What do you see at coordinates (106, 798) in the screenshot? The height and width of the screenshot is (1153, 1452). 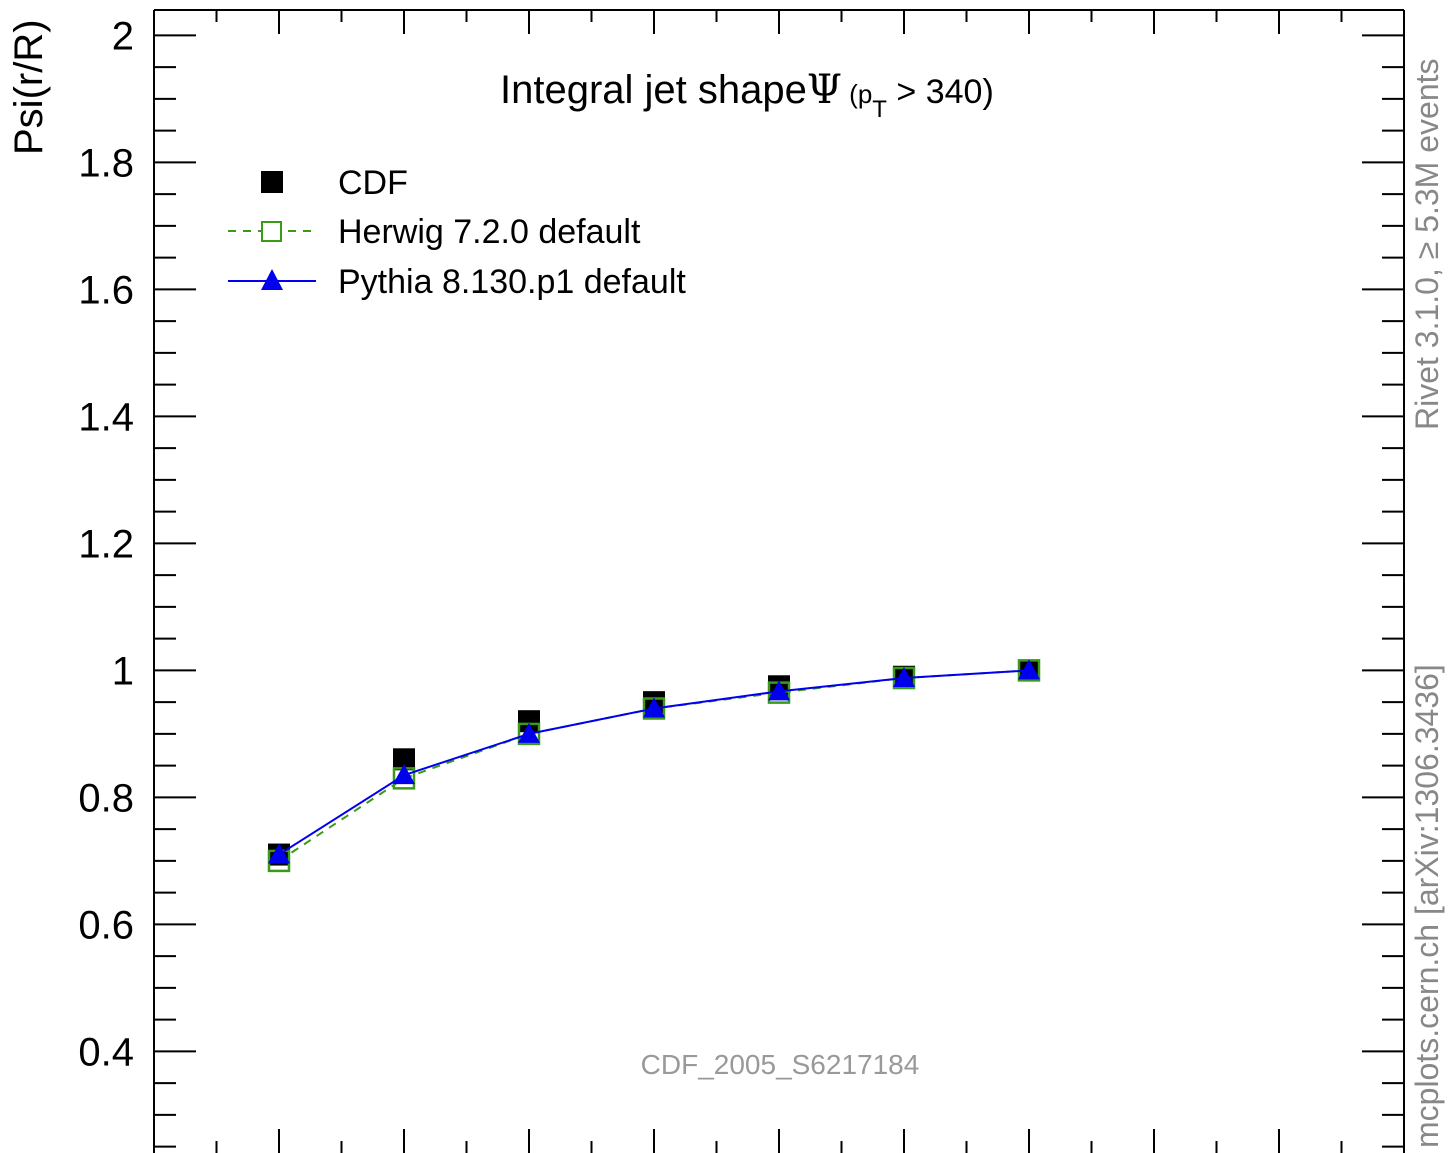 I see `y-tick-label: 0.8` at bounding box center [106, 798].